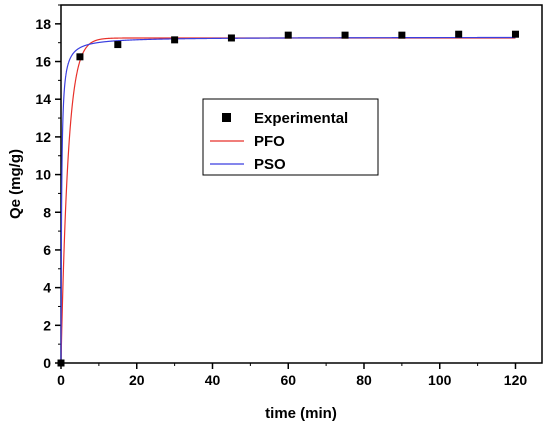 The height and width of the screenshot is (428, 550). I want to click on y-tick-label: 12, so click(43, 137).